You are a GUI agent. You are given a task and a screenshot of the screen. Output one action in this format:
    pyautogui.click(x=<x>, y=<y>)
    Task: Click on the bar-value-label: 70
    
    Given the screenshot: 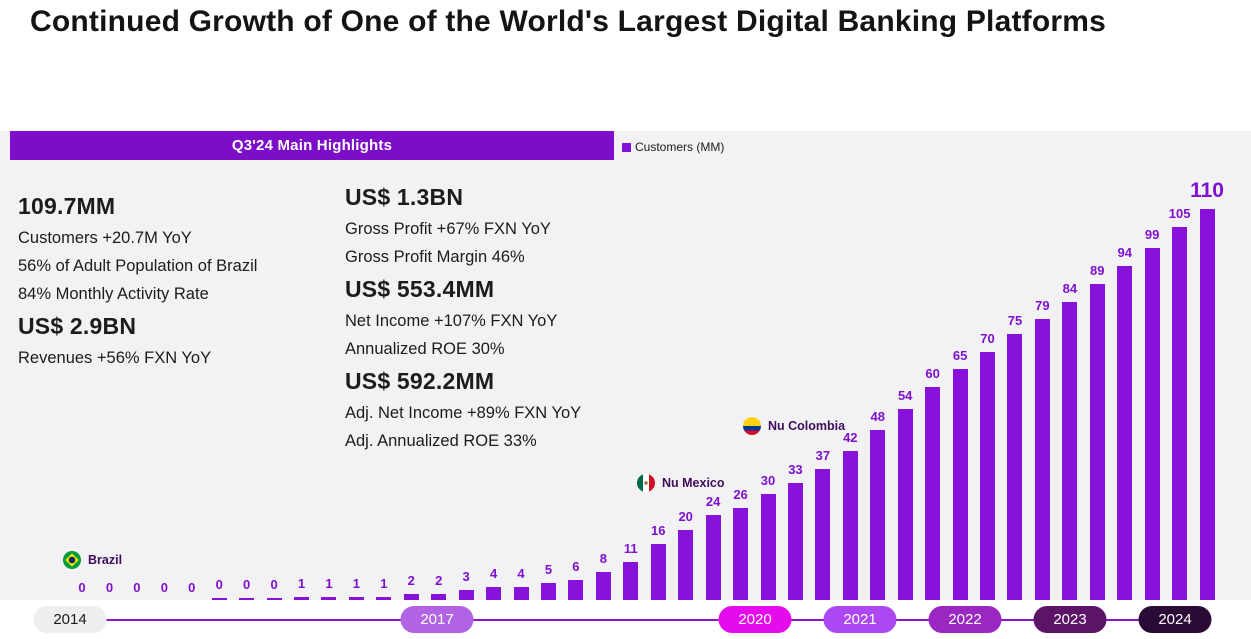 What is the action you would take?
    pyautogui.click(x=987, y=338)
    